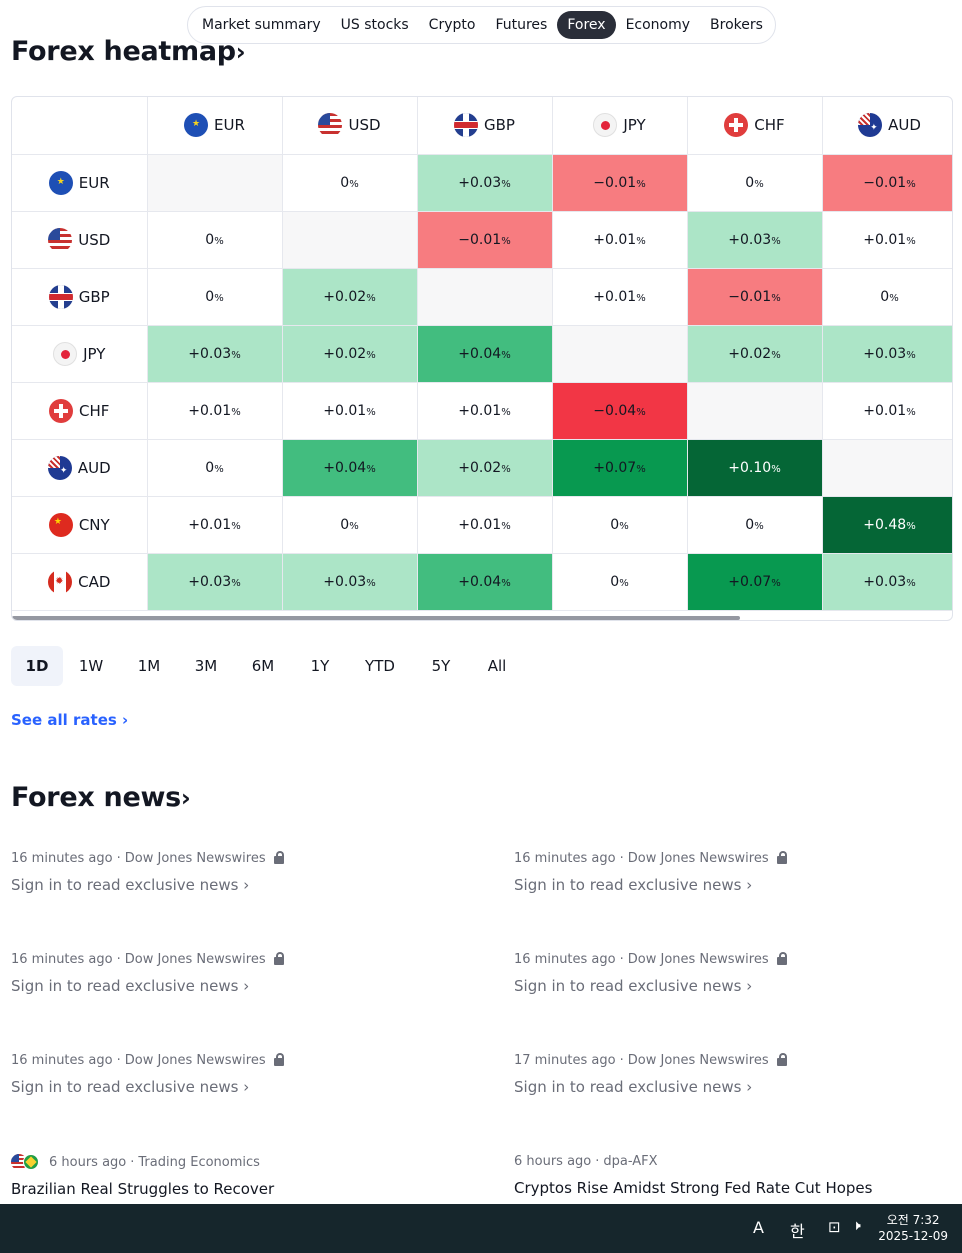  What do you see at coordinates (214, 467) in the screenshot?
I see `heatmap-cell-aud-eur: 0%` at bounding box center [214, 467].